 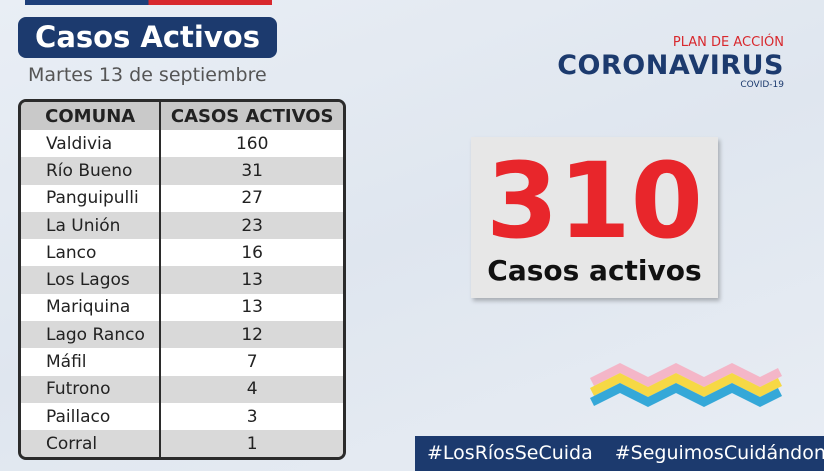 What do you see at coordinates (686, 385) in the screenshot?
I see `wave-decoration` at bounding box center [686, 385].